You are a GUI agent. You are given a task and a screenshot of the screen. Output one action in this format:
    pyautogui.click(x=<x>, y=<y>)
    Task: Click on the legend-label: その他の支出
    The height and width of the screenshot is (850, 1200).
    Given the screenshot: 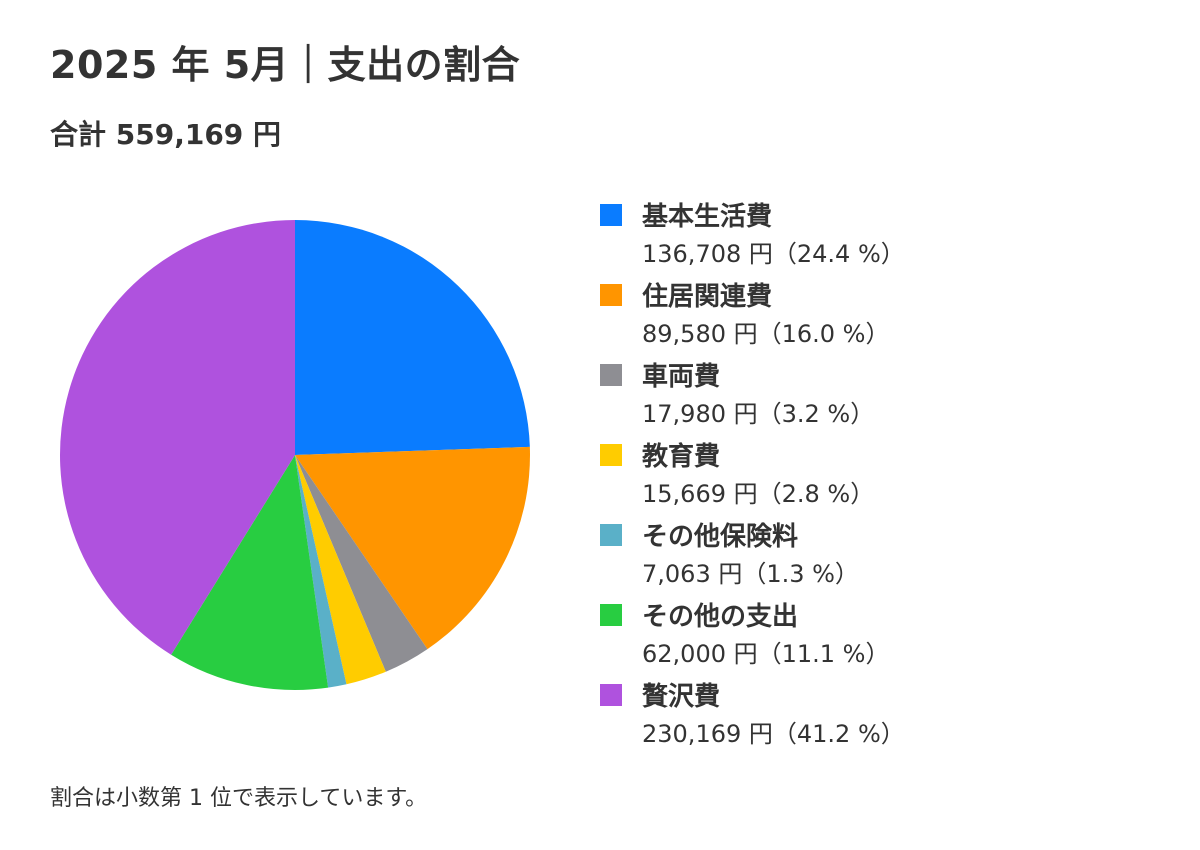 What is the action you would take?
    pyautogui.click(x=720, y=617)
    